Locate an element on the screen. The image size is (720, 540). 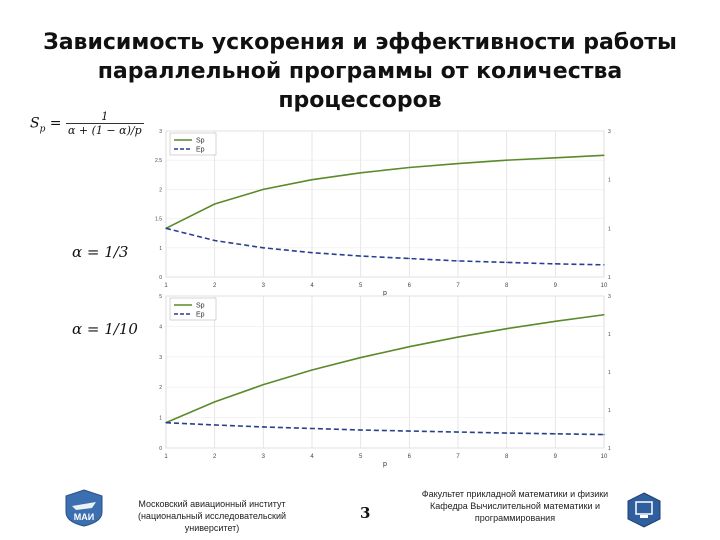
department-logo-icon is located at coordinates (644, 510).